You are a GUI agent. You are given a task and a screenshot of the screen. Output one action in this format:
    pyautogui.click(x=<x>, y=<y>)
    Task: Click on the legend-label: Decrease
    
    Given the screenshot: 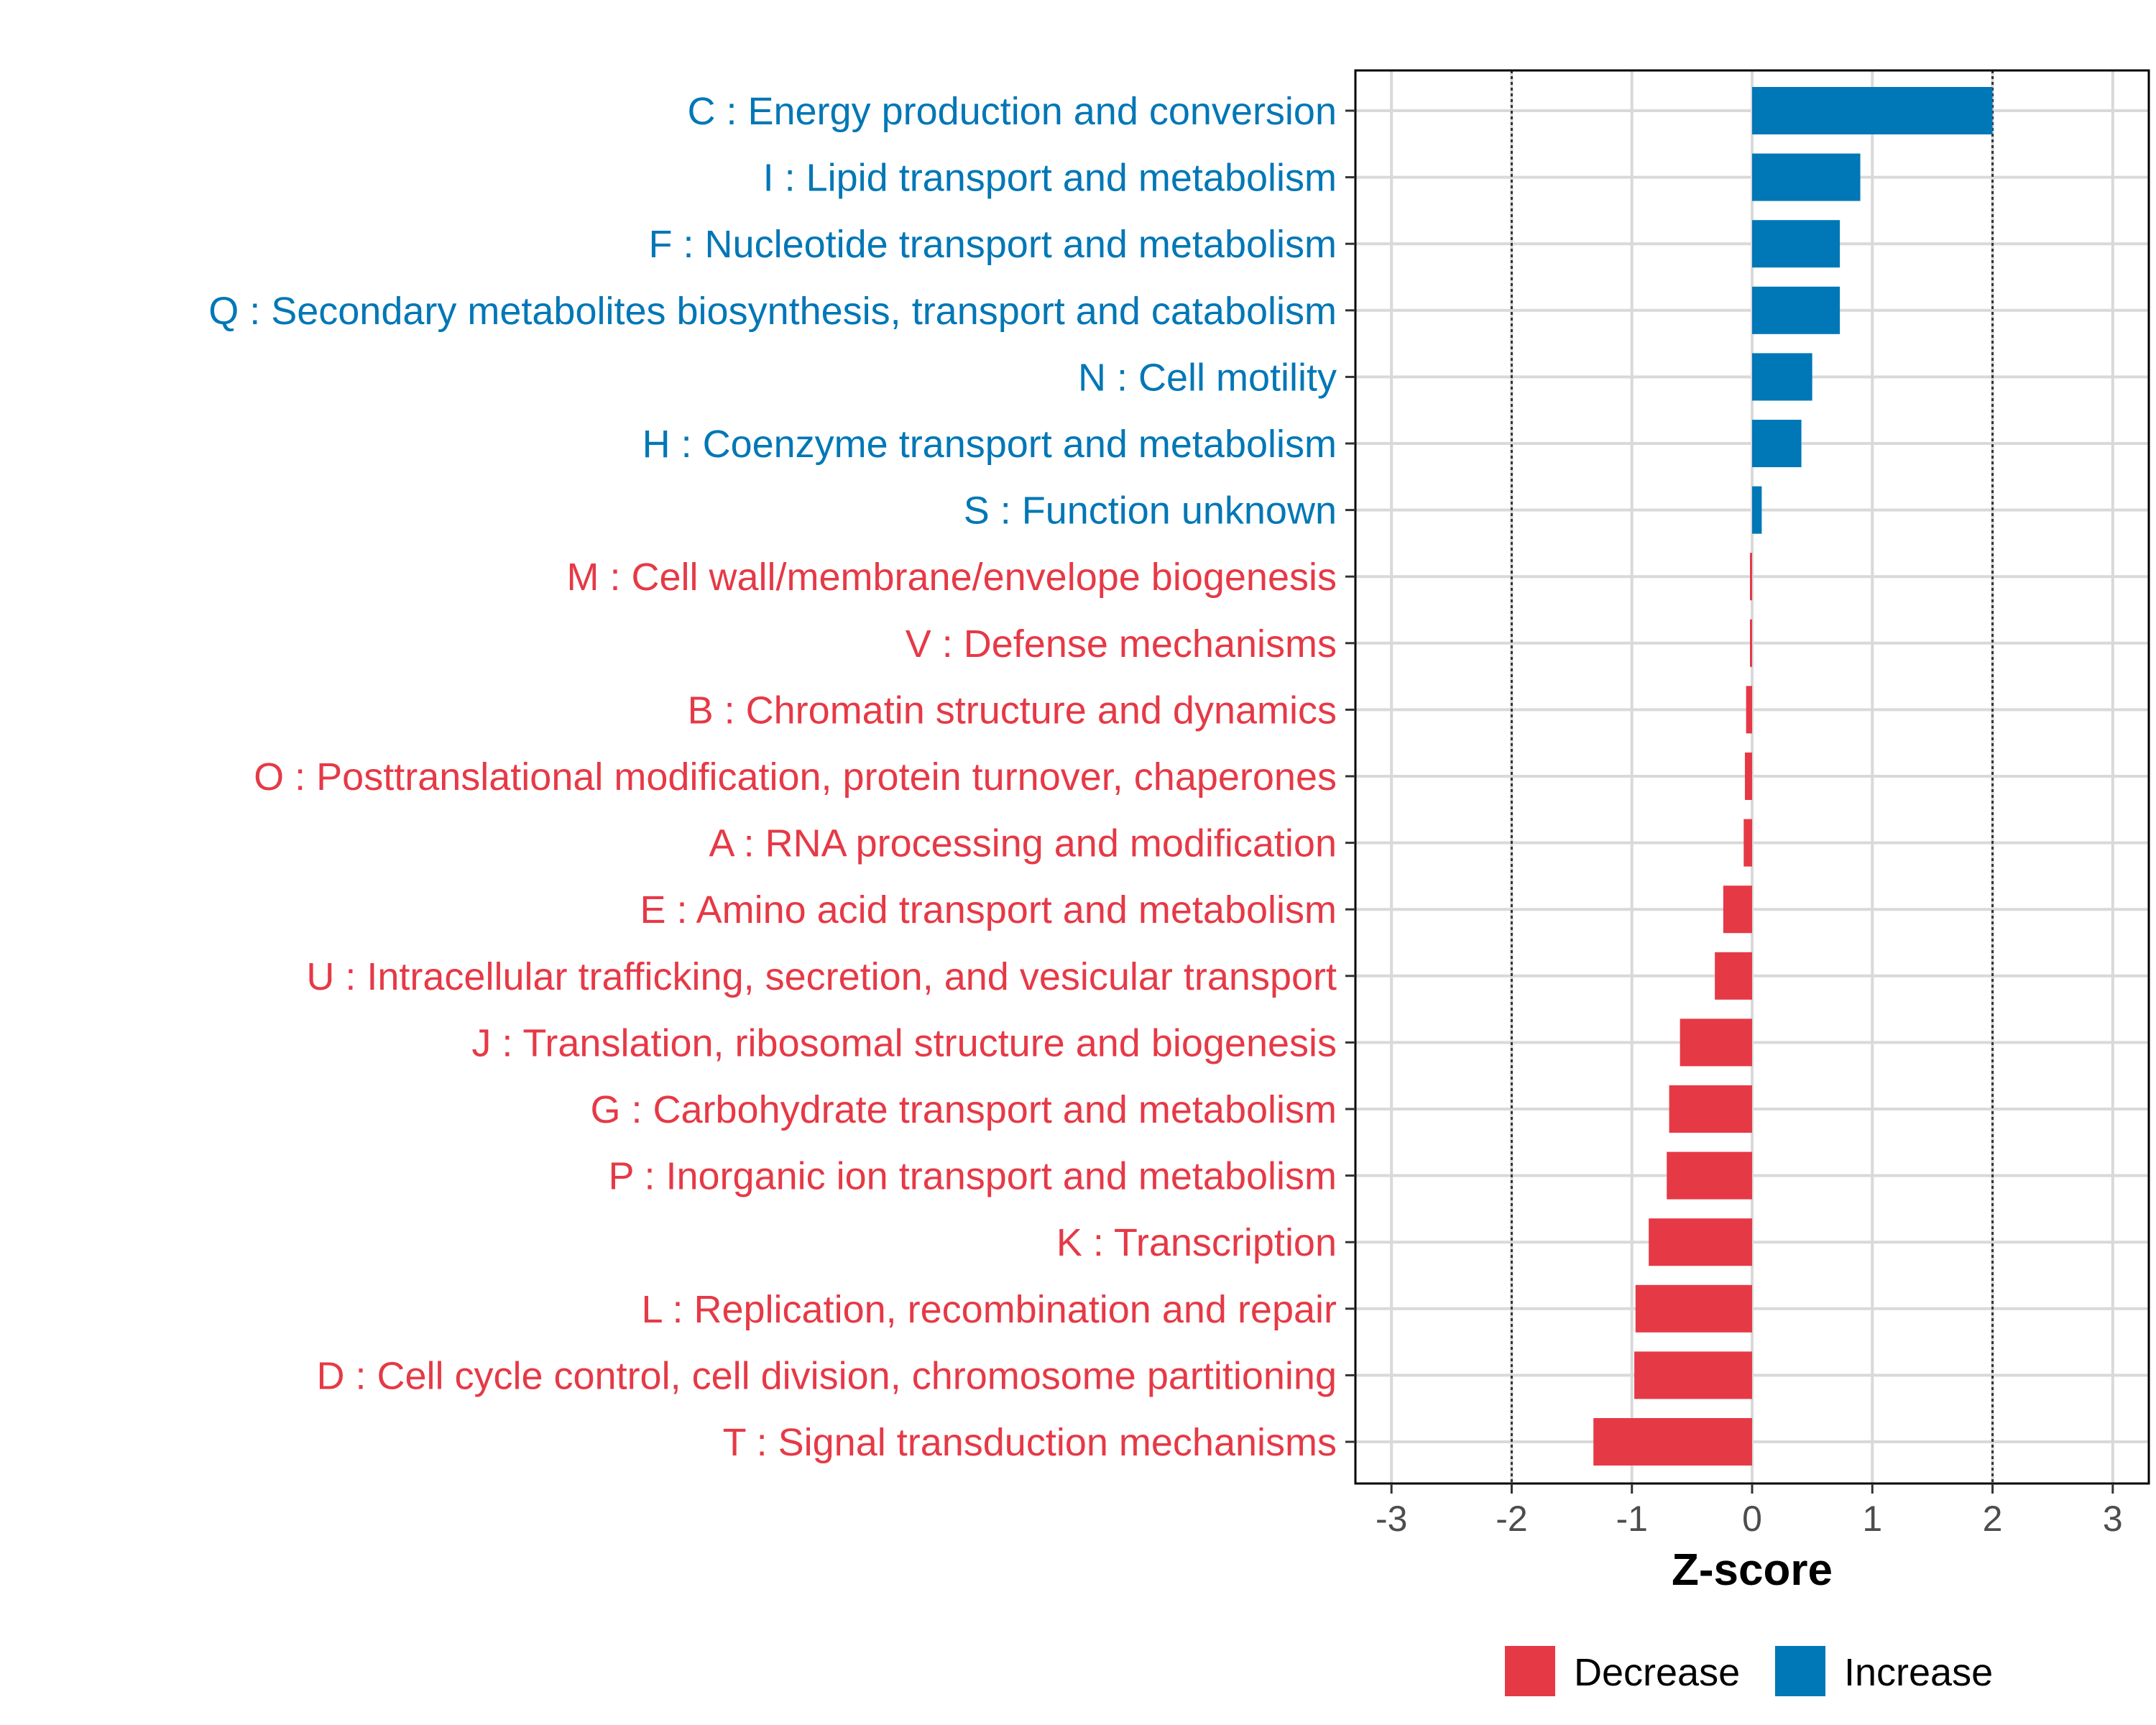 What is the action you would take?
    pyautogui.click(x=1657, y=1672)
    